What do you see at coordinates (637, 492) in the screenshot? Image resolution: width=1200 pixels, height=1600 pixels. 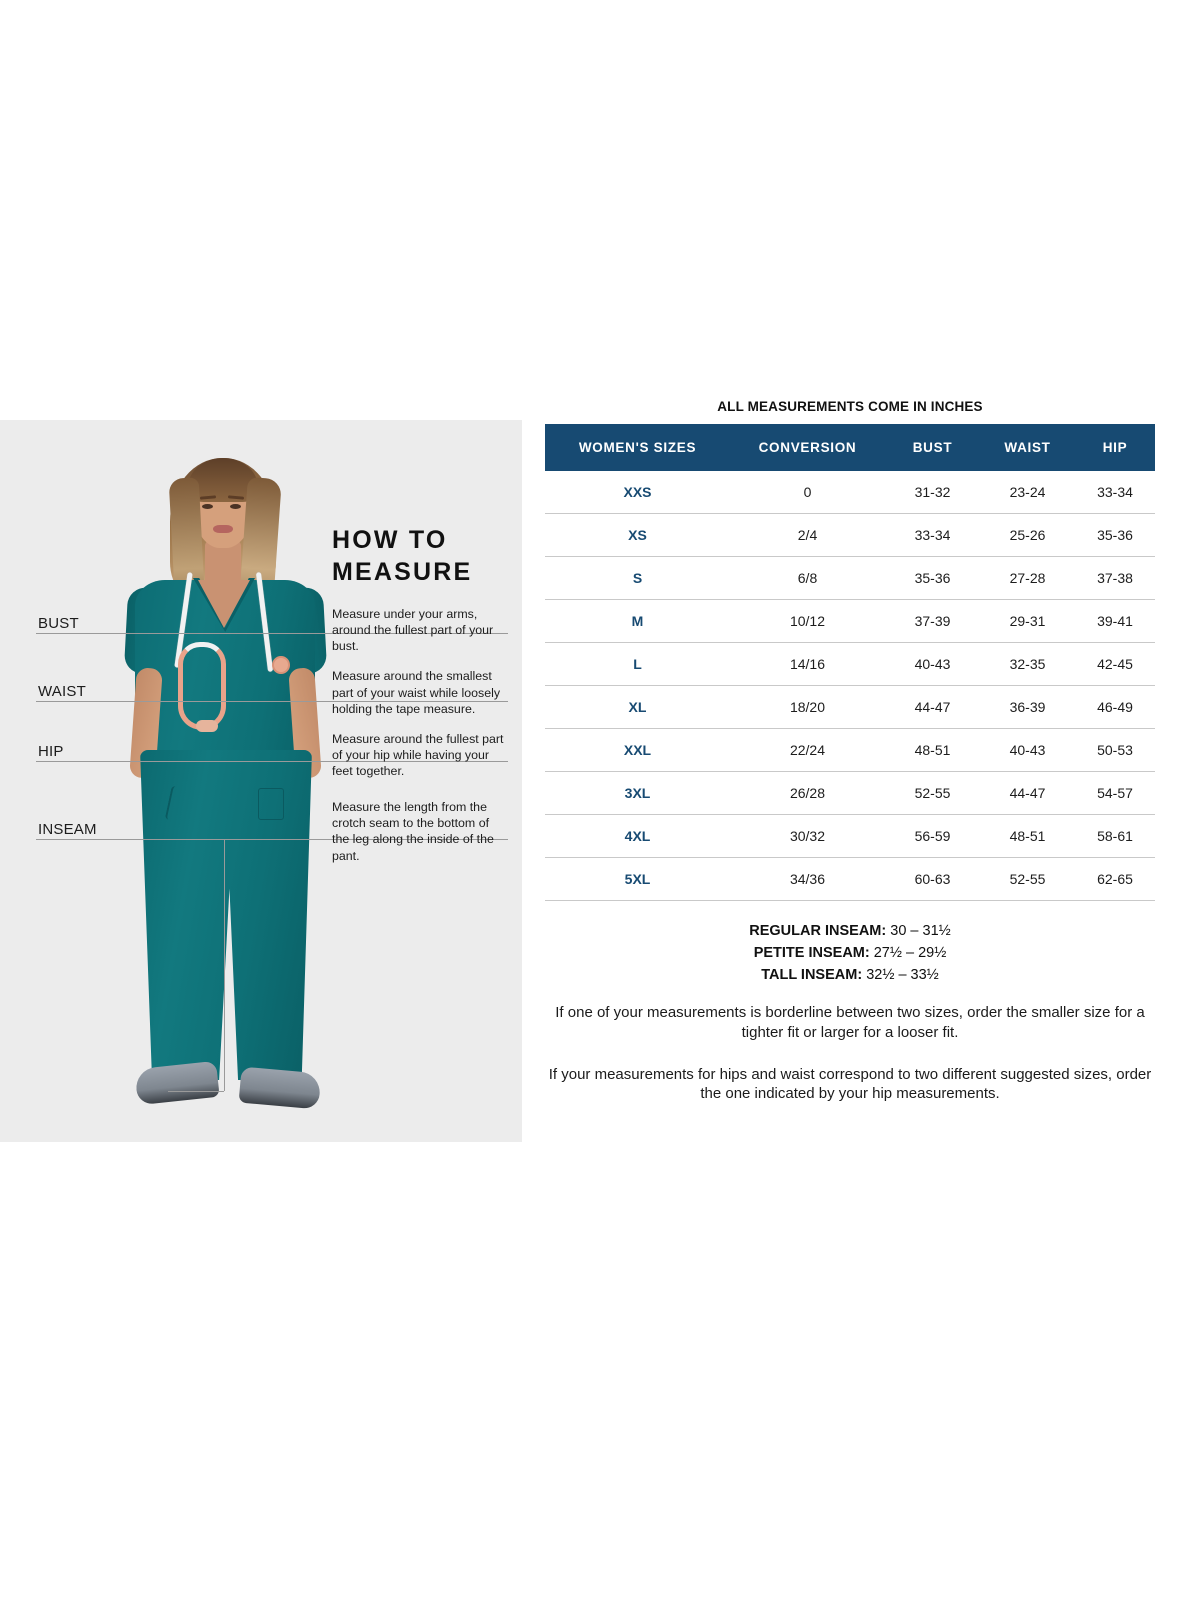 I see `size-cell: XXS` at bounding box center [637, 492].